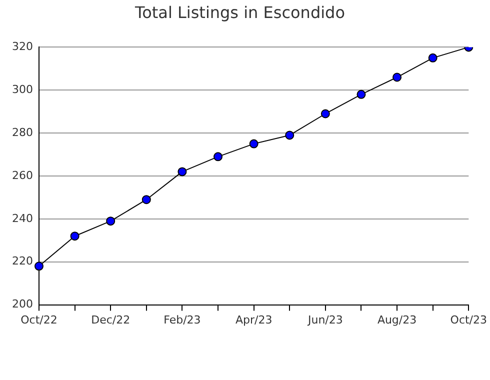 This screenshot has height=380, width=490. I want to click on x-tick-label: Feb/23, so click(182, 319).